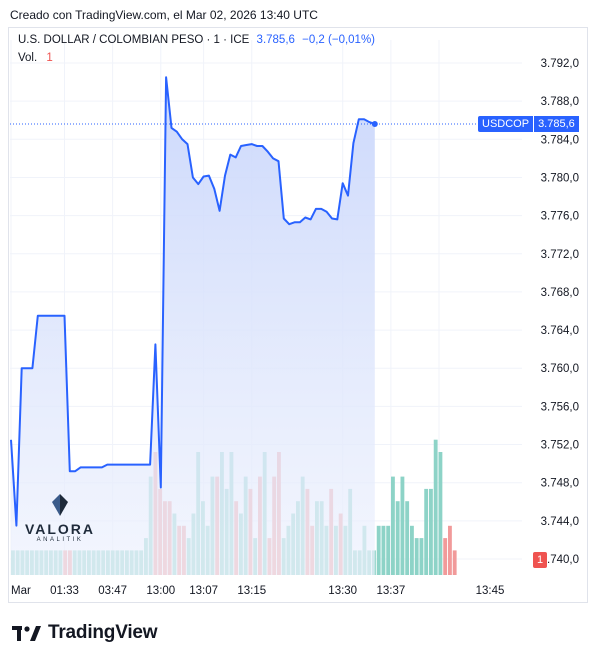  Describe the element at coordinates (490, 591) in the screenshot. I see `x-tick-label: 13:45` at that location.